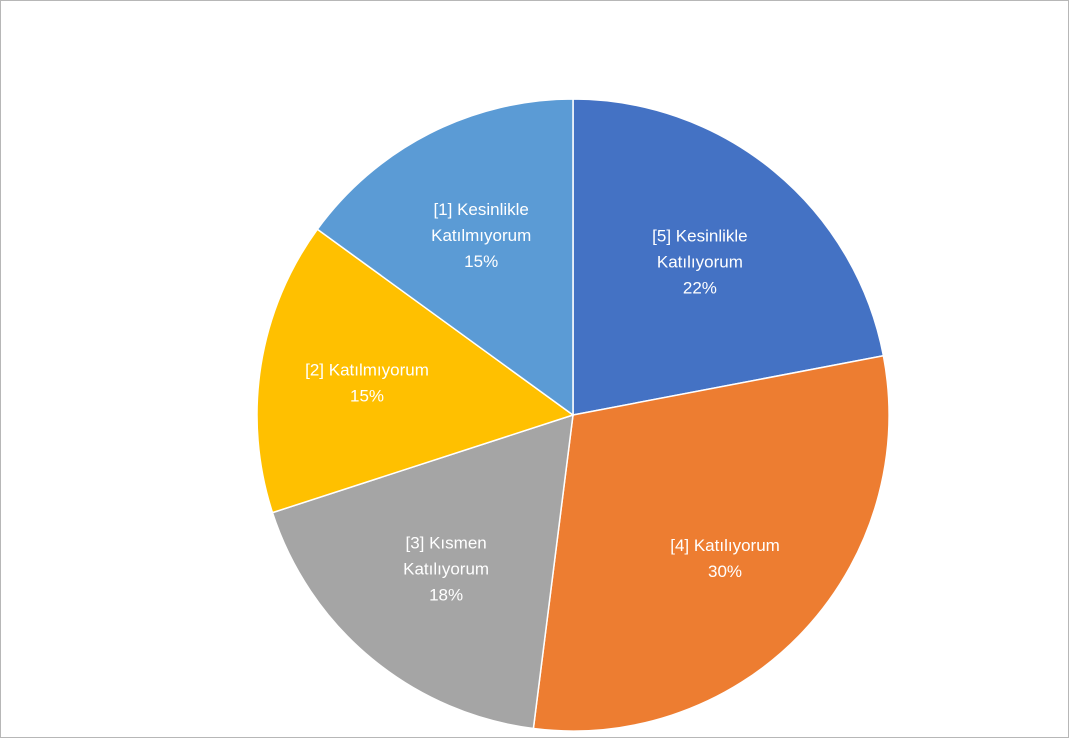  What do you see at coordinates (367, 382) in the screenshot?
I see `pie-slice-label-4: [2] Katılmıyorum 15%` at bounding box center [367, 382].